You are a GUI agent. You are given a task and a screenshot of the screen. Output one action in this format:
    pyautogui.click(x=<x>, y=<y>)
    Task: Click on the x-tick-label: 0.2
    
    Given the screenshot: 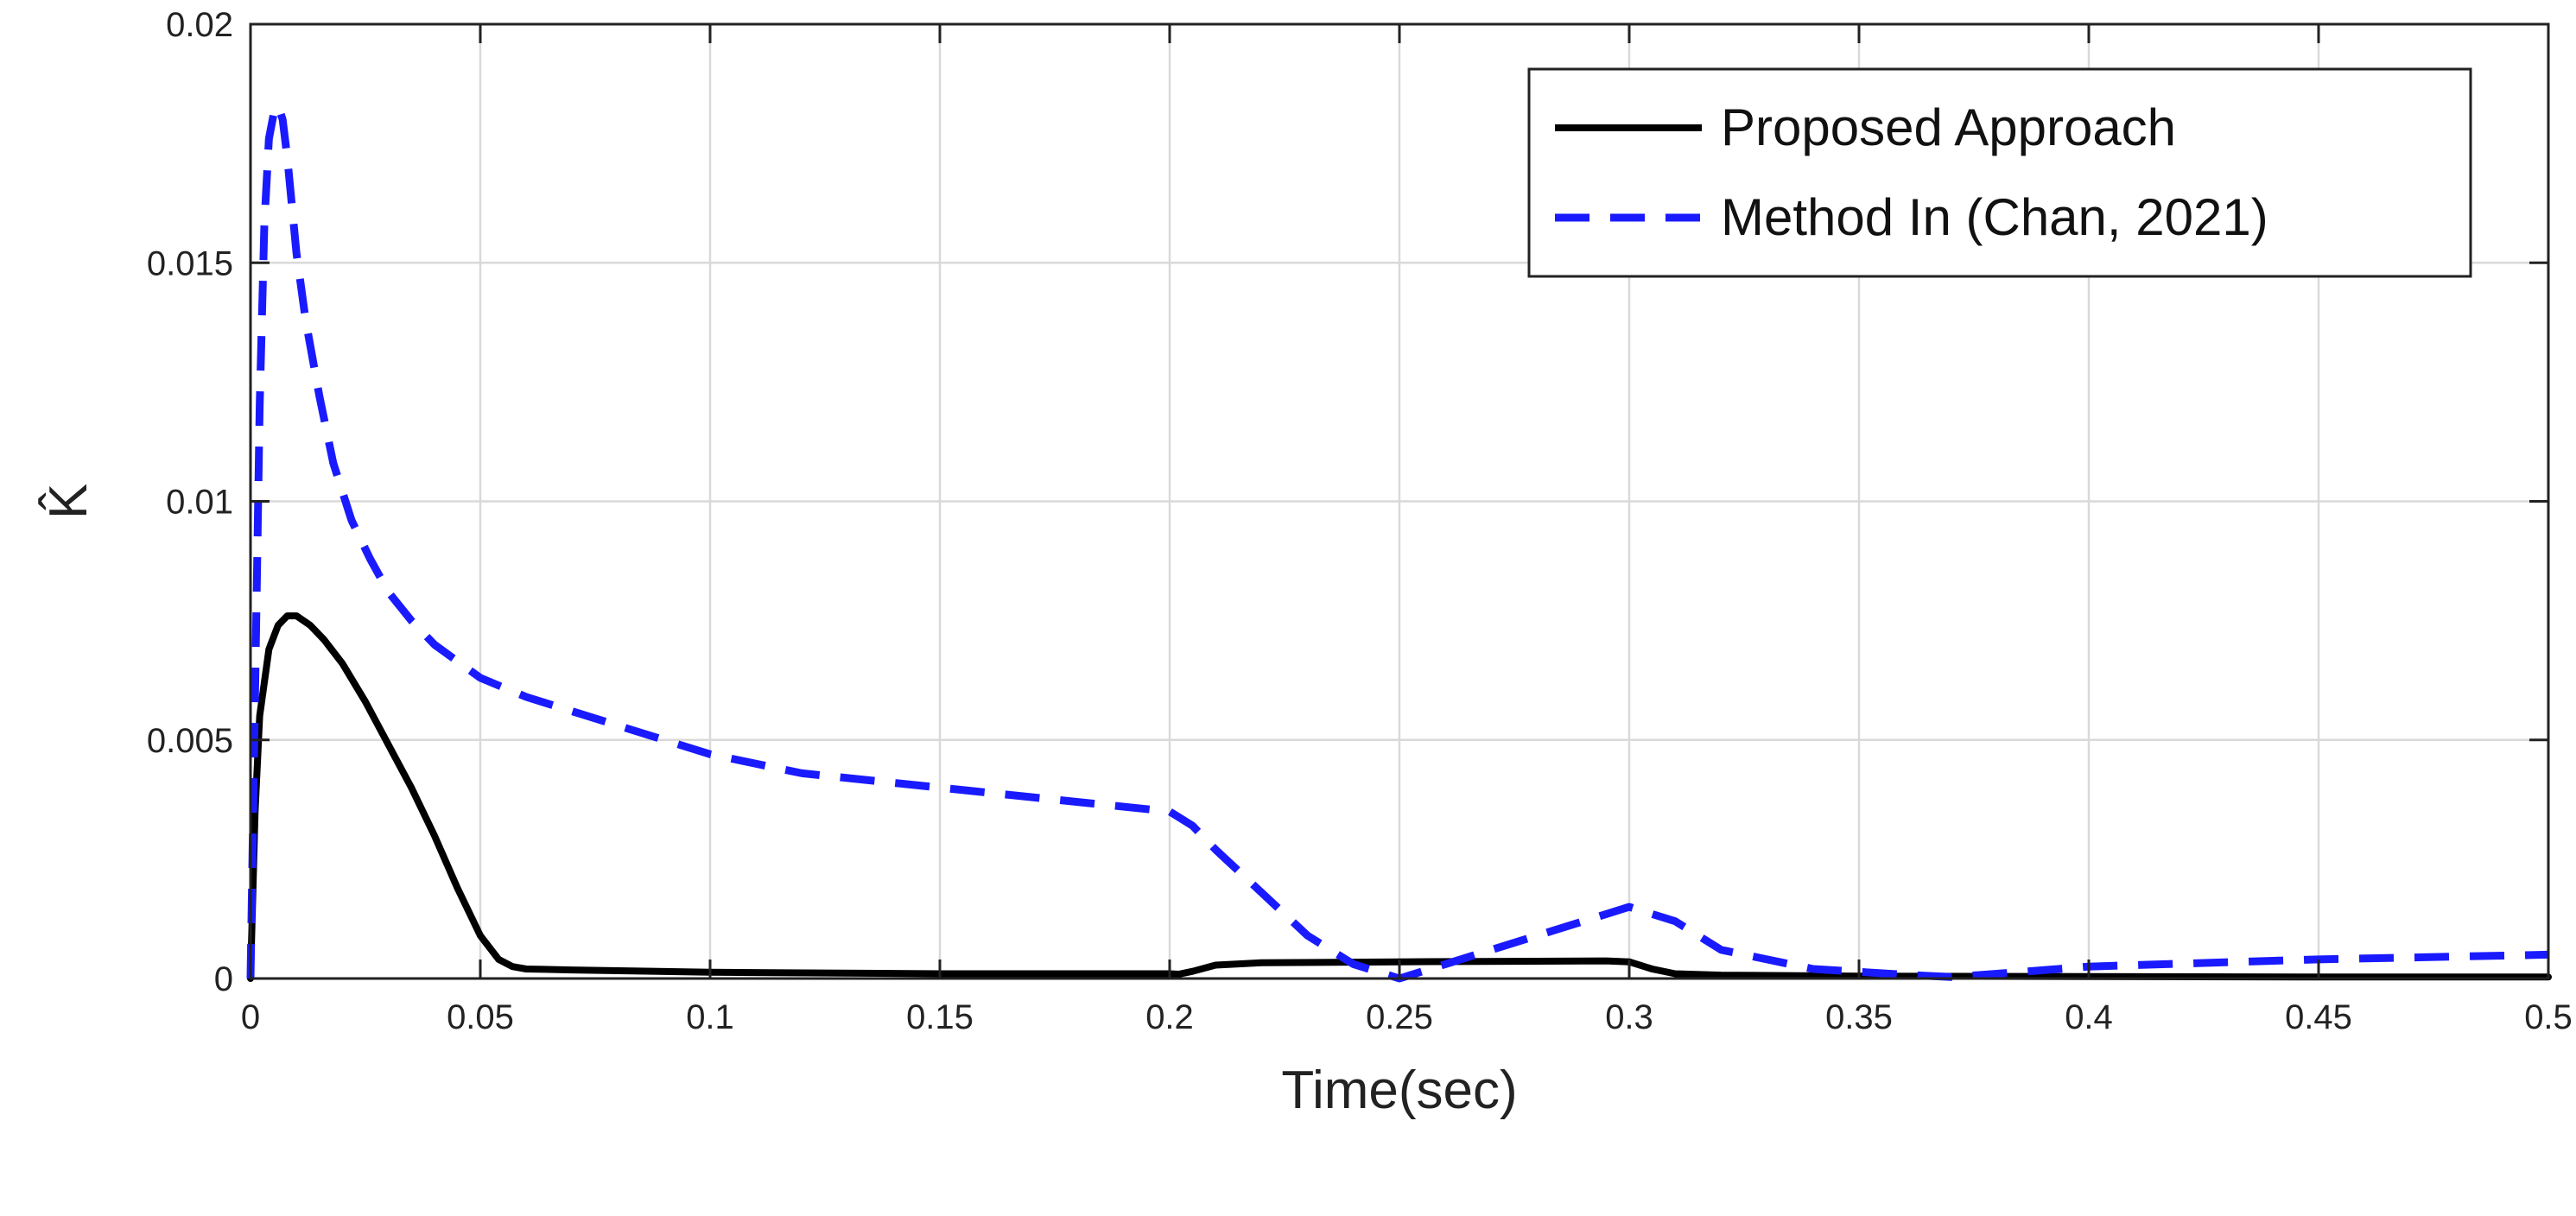 What is the action you would take?
    pyautogui.click(x=1169, y=1017)
    